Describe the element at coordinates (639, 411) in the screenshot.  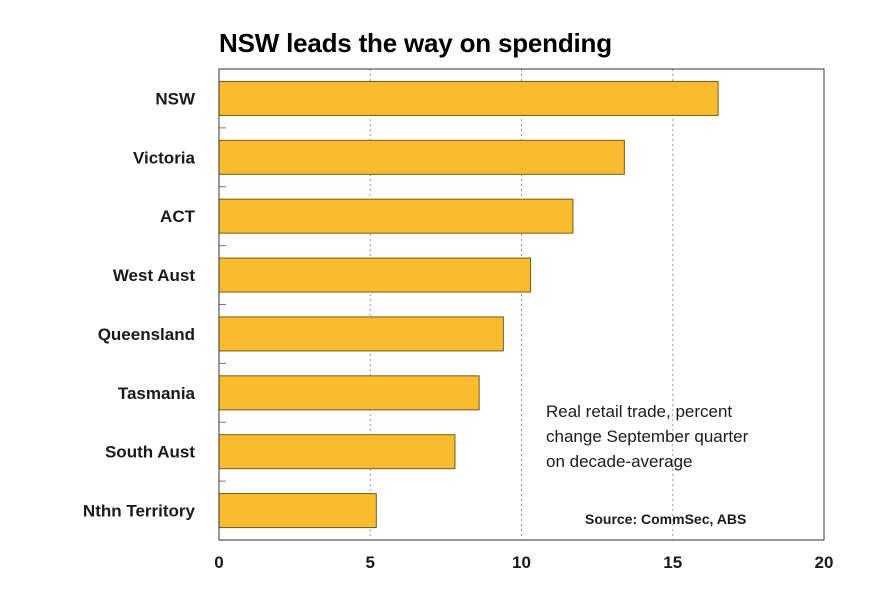
I see `annotation-line-1: Real retail trade, percent` at that location.